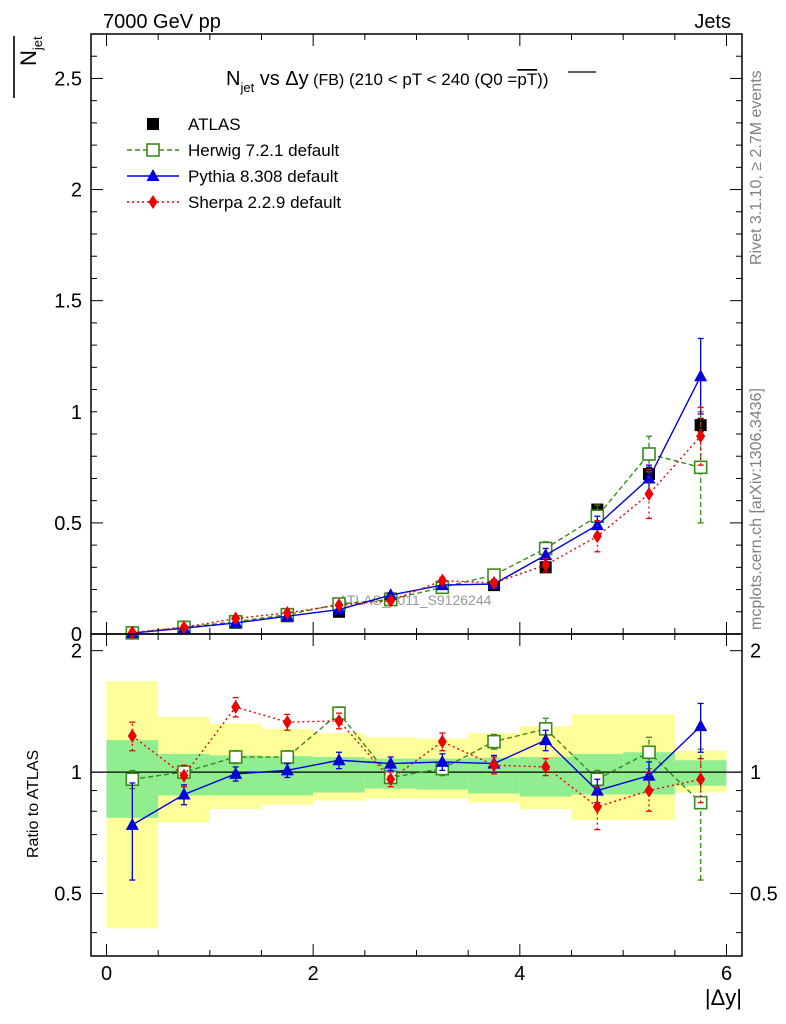  I want to click on mcplots-label: mcplots.cern.ch [arXiv:1306.3436], so click(756, 509).